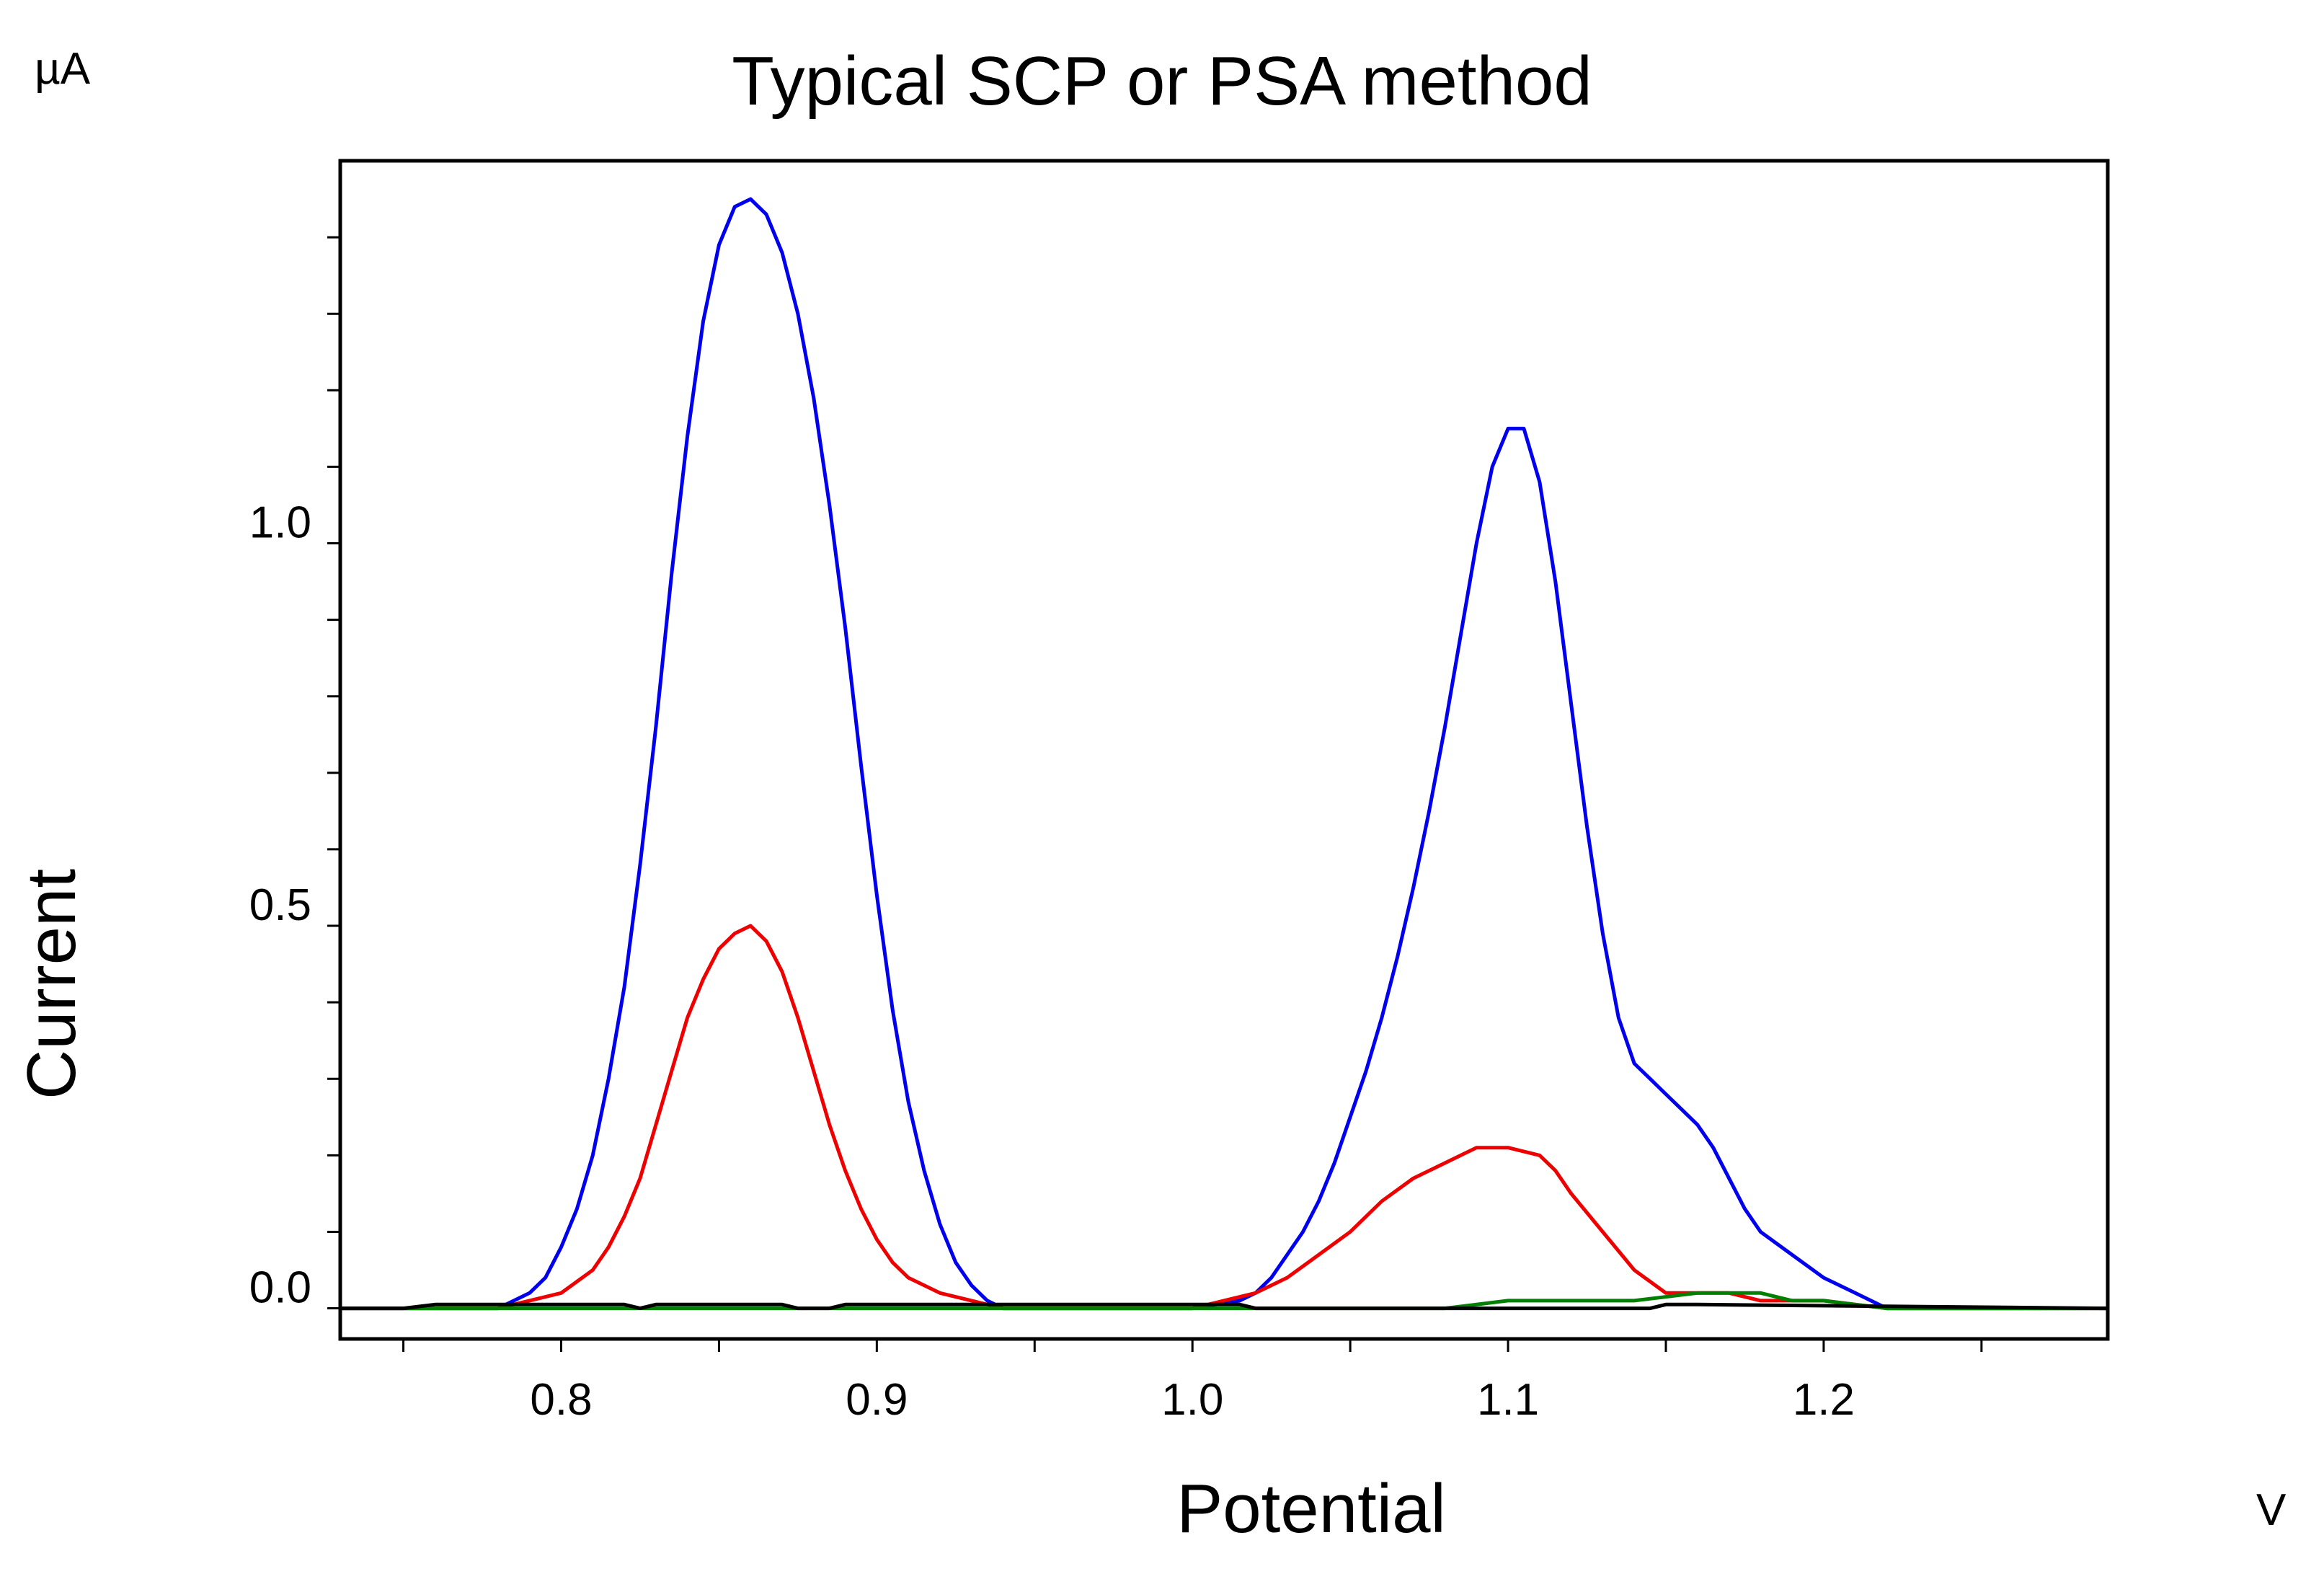 This screenshot has height=1592, width=2324. Describe the element at coordinates (1508, 1400) in the screenshot. I see `x-tick-label: 1.1` at that location.